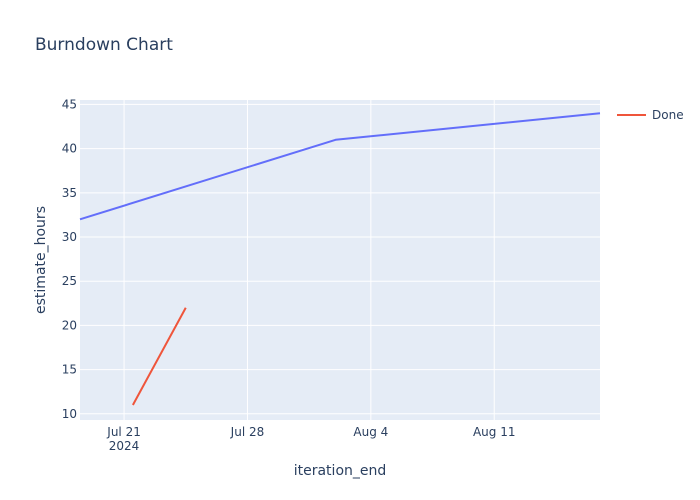 This screenshot has height=500, width=700. I want to click on y-tick-label: 25, so click(69, 281).